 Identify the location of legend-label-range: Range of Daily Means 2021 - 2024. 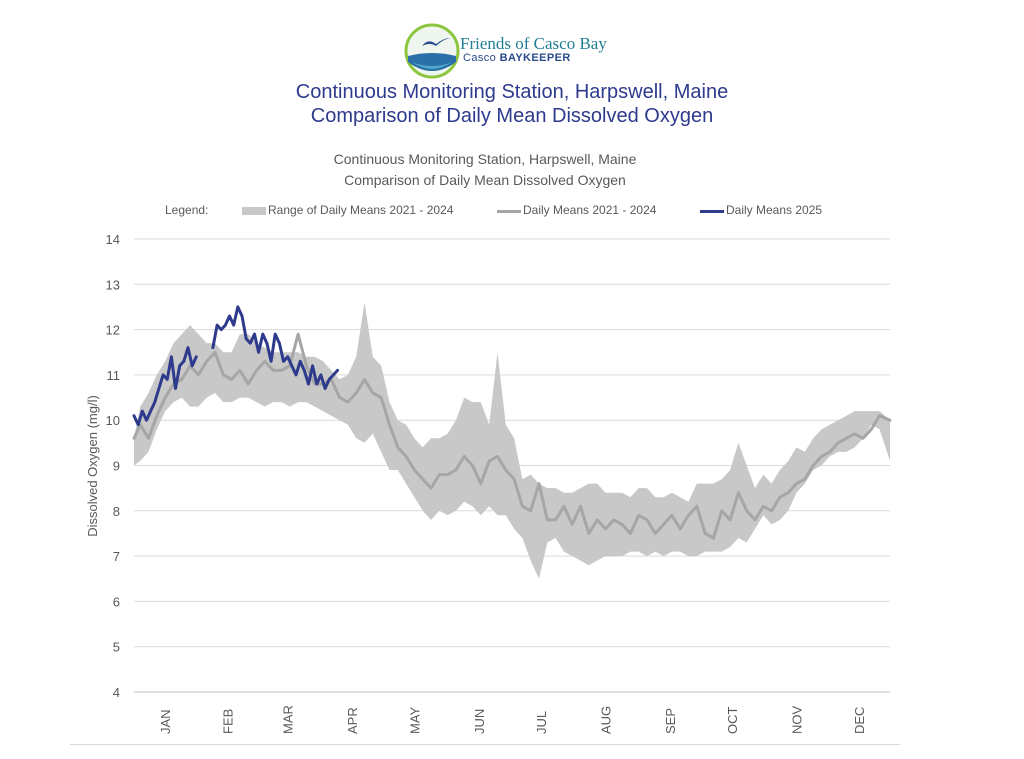
(361, 210).